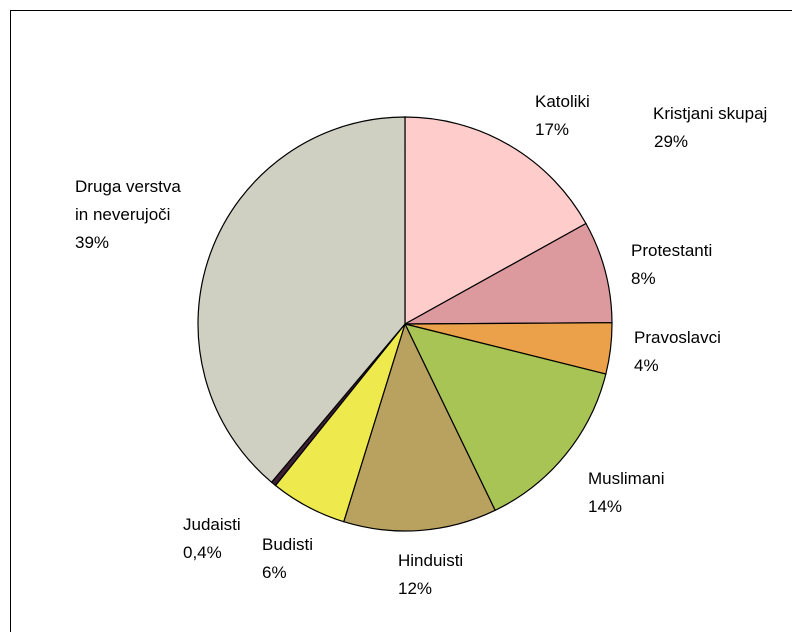 Image resolution: width=792 pixels, height=632 pixels. What do you see at coordinates (677, 351) in the screenshot?
I see `slice-label-pravoslavci: Pravoslavci 4%` at bounding box center [677, 351].